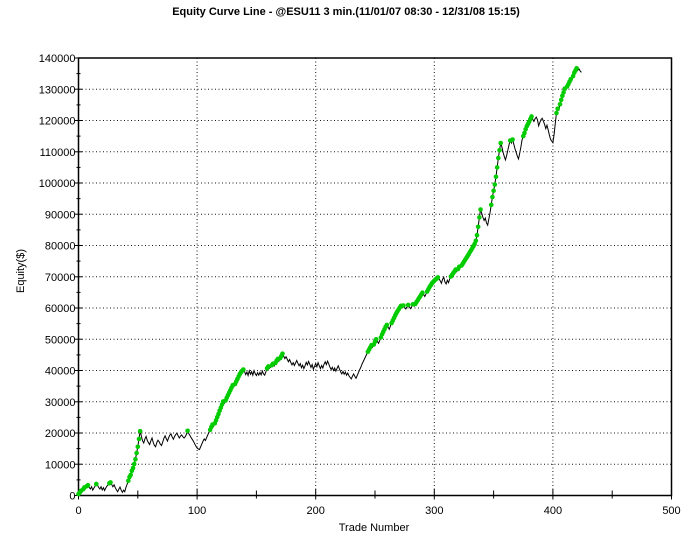 This screenshot has width=693, height=543. I want to click on svg-text: 60000, so click(60, 309).